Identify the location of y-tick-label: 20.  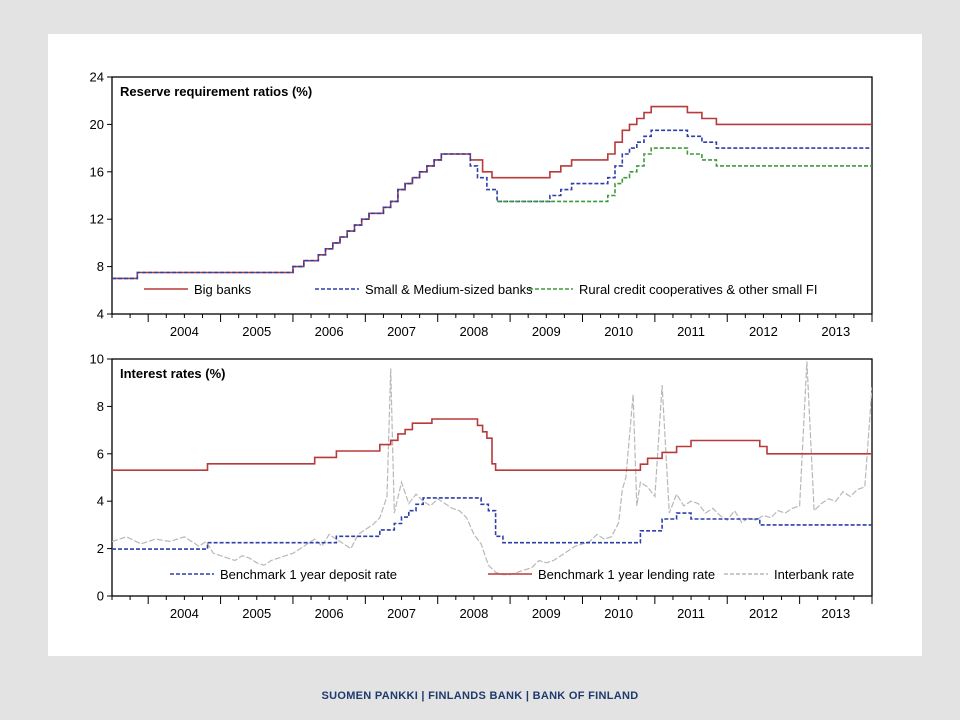
(97, 124).